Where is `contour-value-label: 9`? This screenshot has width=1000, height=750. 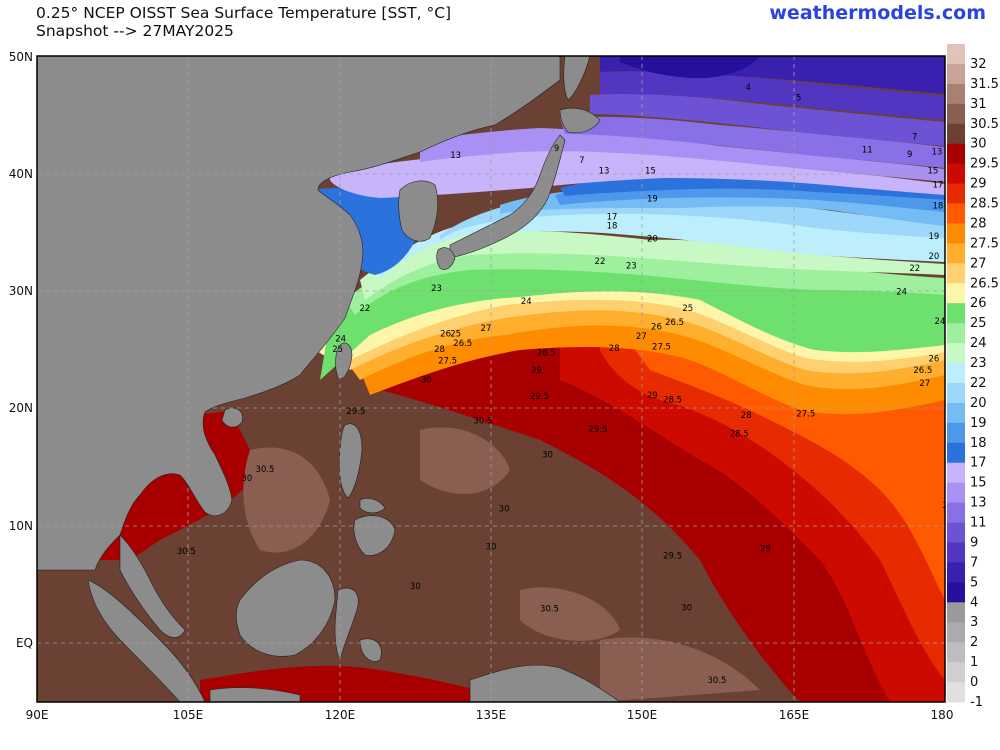 contour-value-label: 9 is located at coordinates (909, 155).